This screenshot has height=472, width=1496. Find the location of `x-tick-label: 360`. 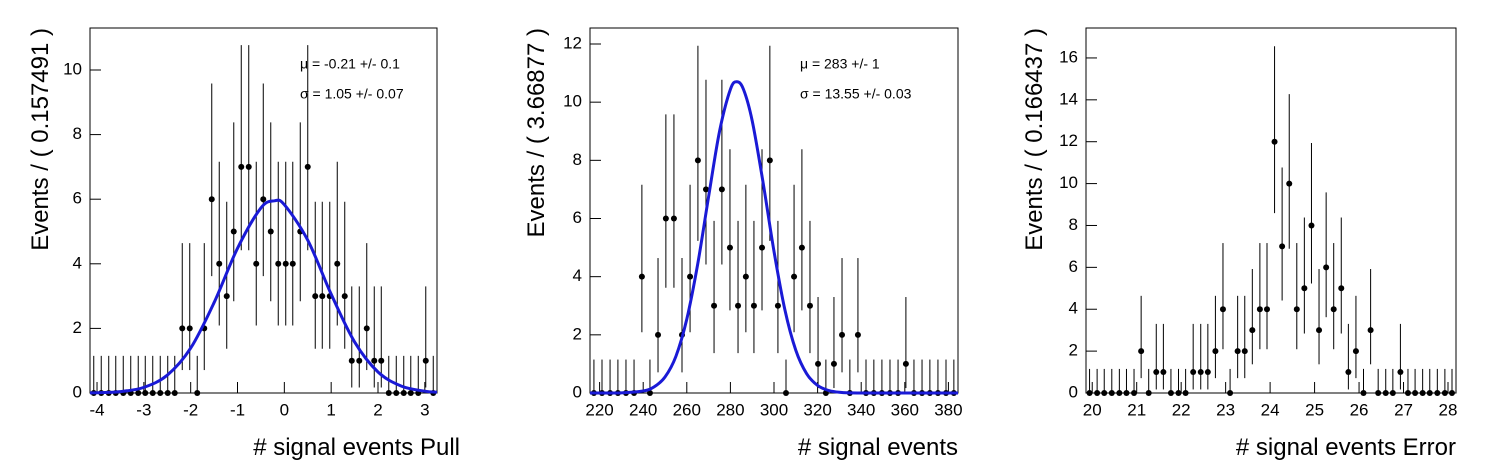

x-tick-label: 360 is located at coordinates (905, 409).